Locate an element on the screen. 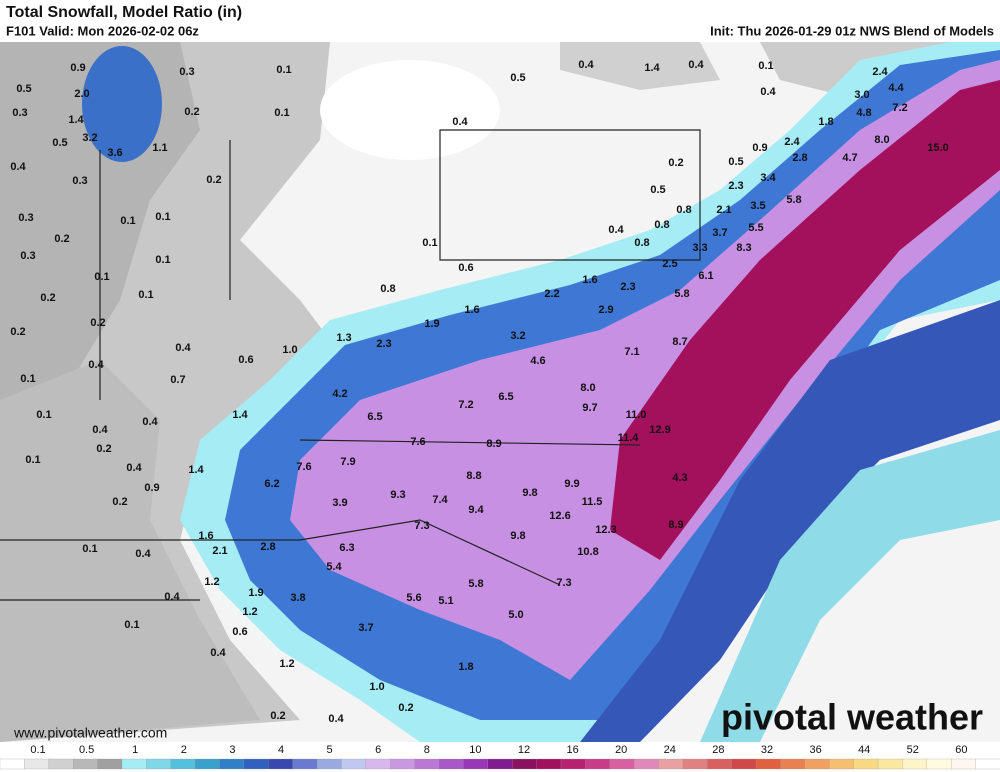  colorbar-label: 3 is located at coordinates (232, 750).